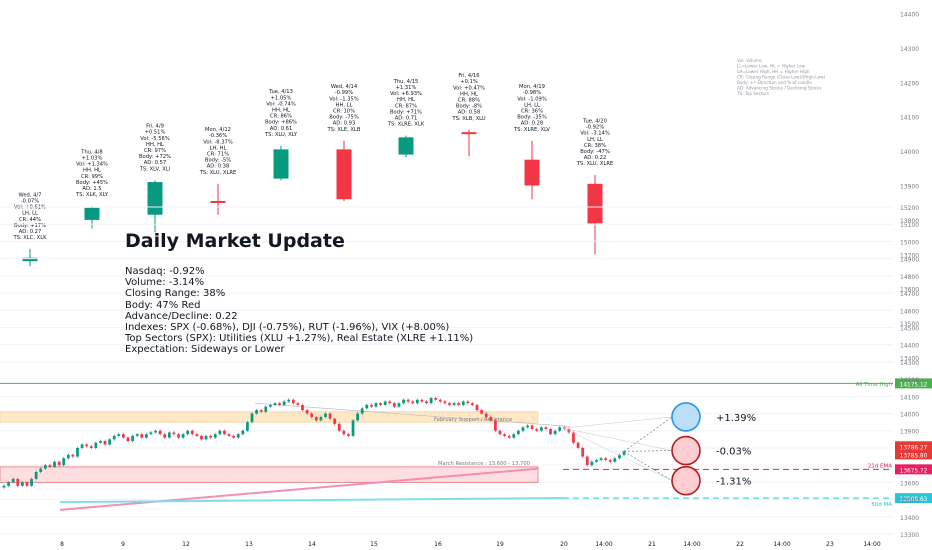 Image resolution: width=932 pixels, height=550 pixels. I want to click on price-tick-label: 14500, so click(909, 328).